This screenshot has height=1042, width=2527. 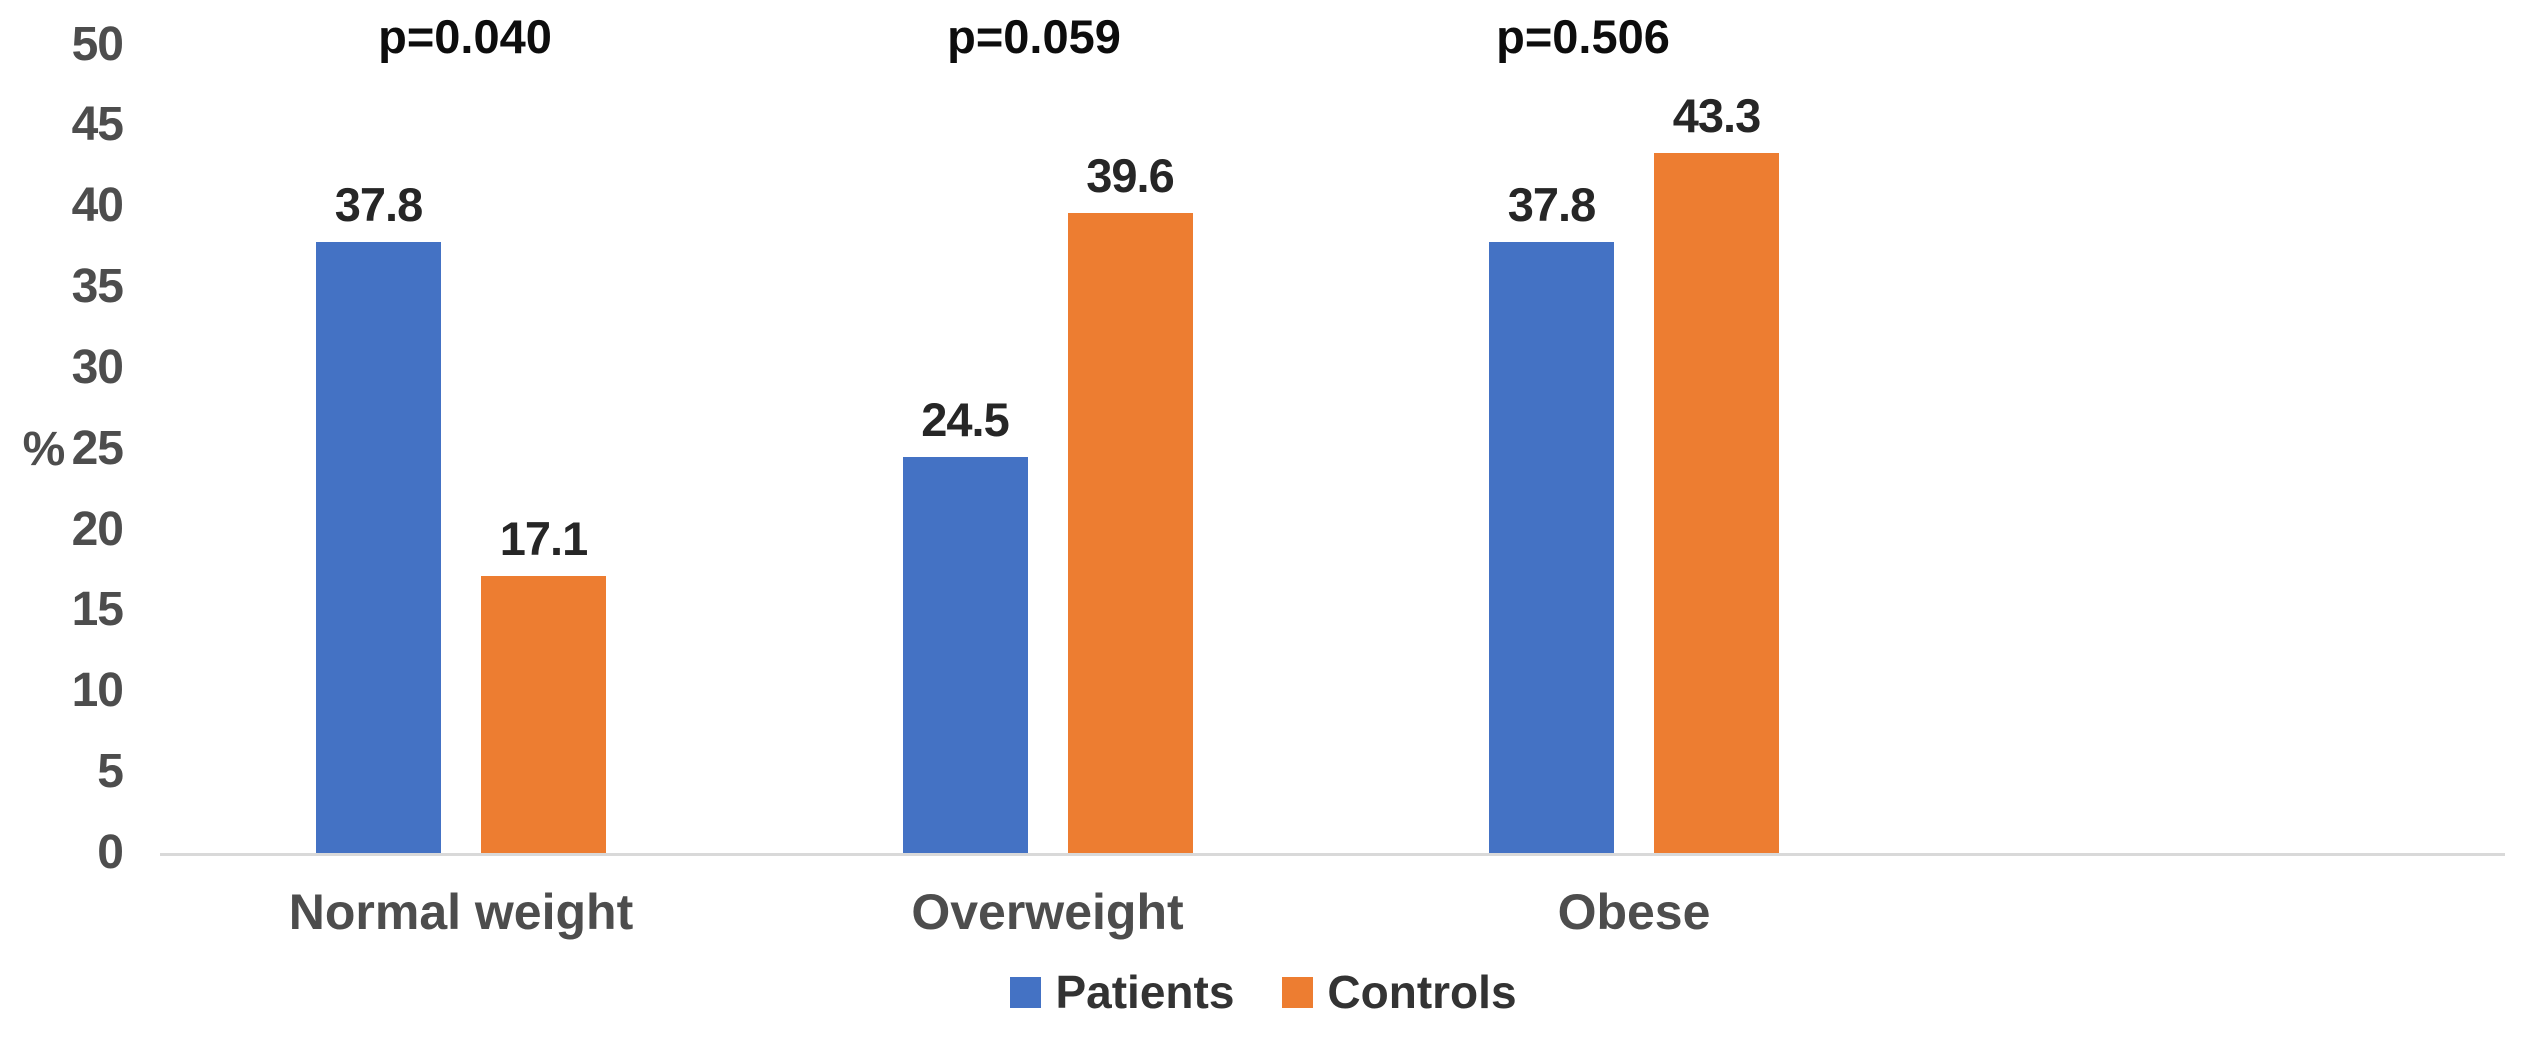 I want to click on legend-label-patients: Patients, so click(x=1145, y=992).